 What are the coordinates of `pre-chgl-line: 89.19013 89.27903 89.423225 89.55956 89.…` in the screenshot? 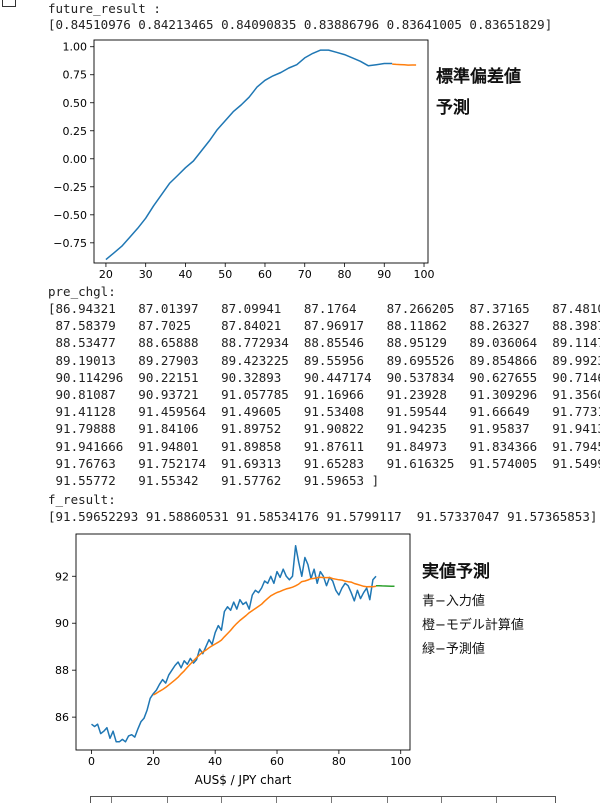 It's located at (324, 360).